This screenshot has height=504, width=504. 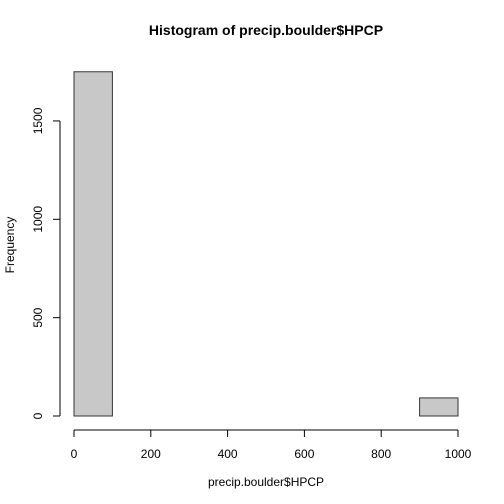 What do you see at coordinates (38, 415) in the screenshot?
I see `y-tick-label: 0` at bounding box center [38, 415].